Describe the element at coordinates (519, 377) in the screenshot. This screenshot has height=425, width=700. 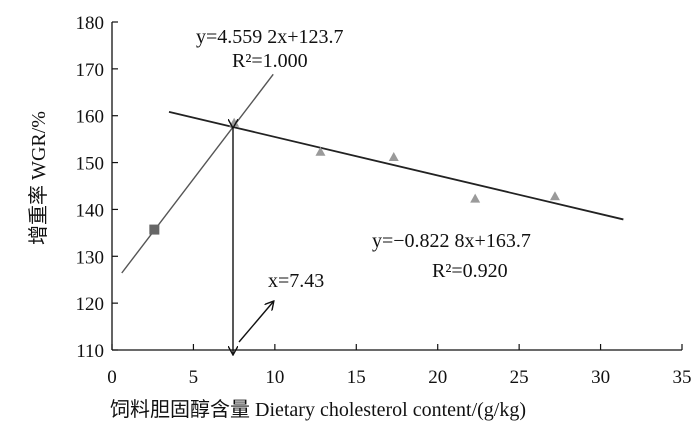
I see `x-tick-label: 25` at that location.